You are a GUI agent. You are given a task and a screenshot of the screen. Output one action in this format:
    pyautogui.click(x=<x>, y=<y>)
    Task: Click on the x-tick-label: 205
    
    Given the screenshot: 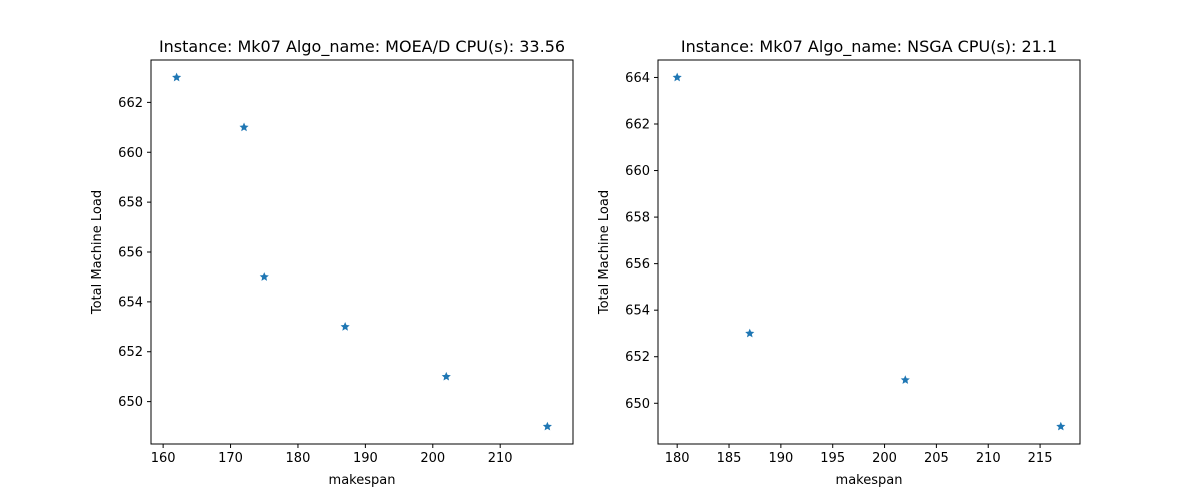 What is the action you would take?
    pyautogui.click(x=936, y=458)
    